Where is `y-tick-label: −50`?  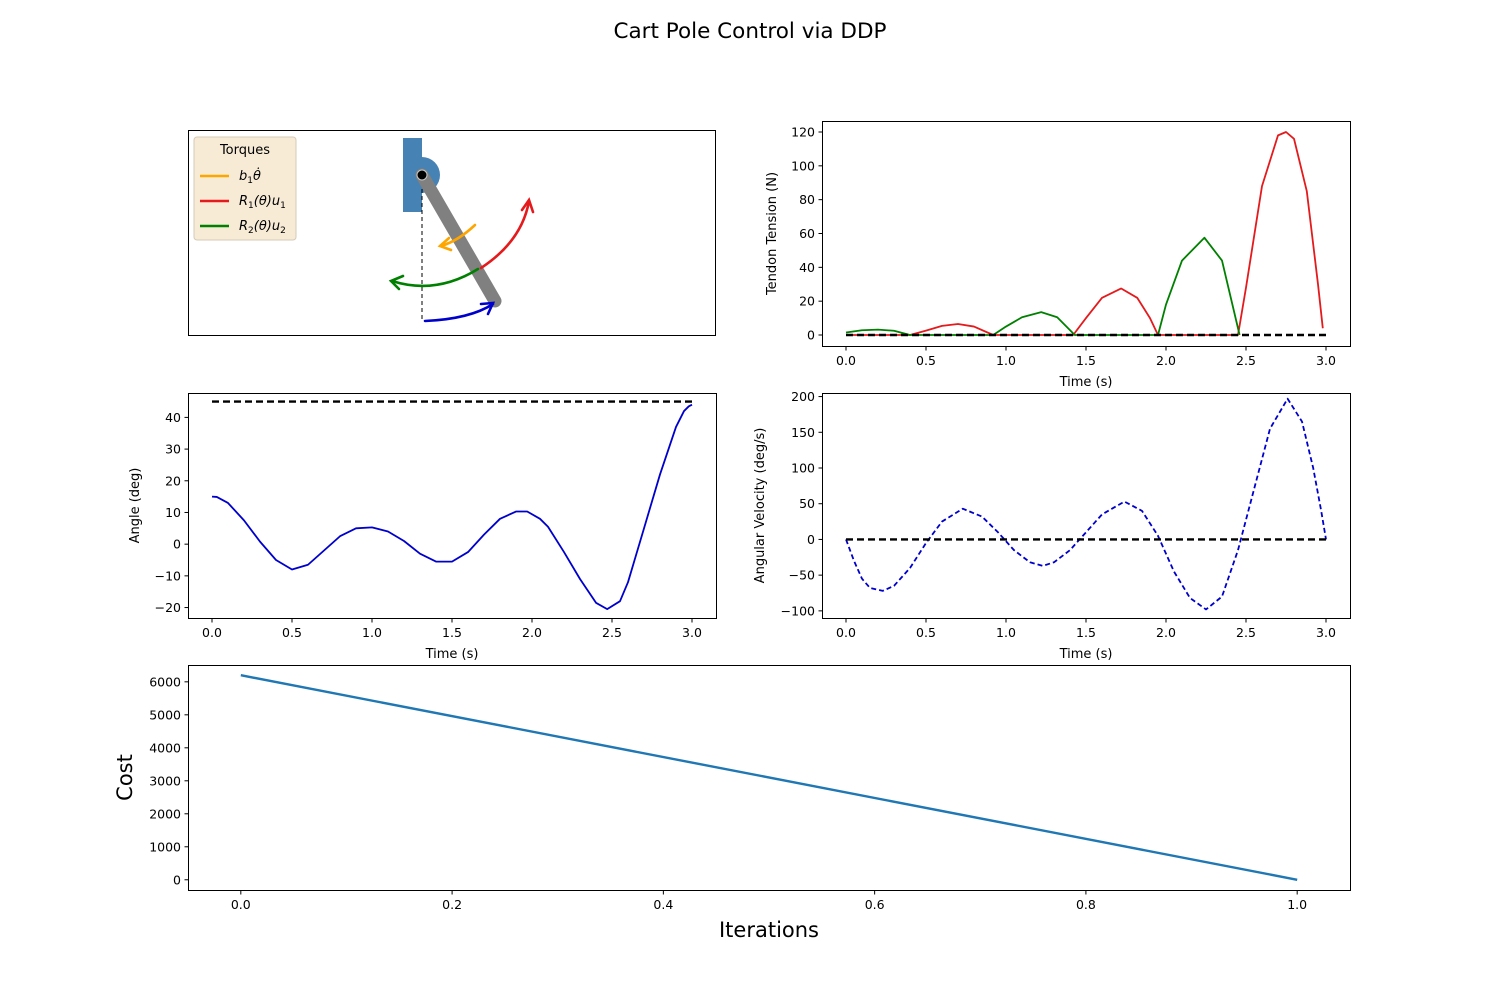
y-tick-label: −50 is located at coordinates (802, 575).